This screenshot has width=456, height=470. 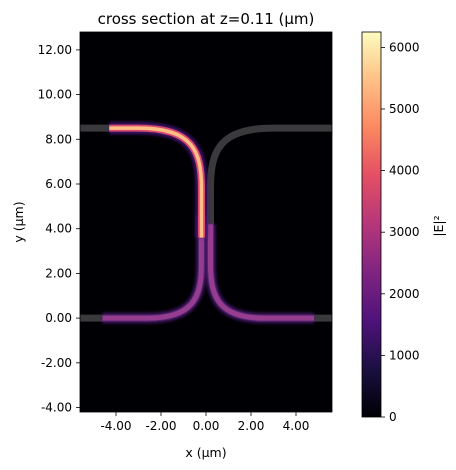 I want to click on y-tick-label: 6.00, so click(x=58, y=184).